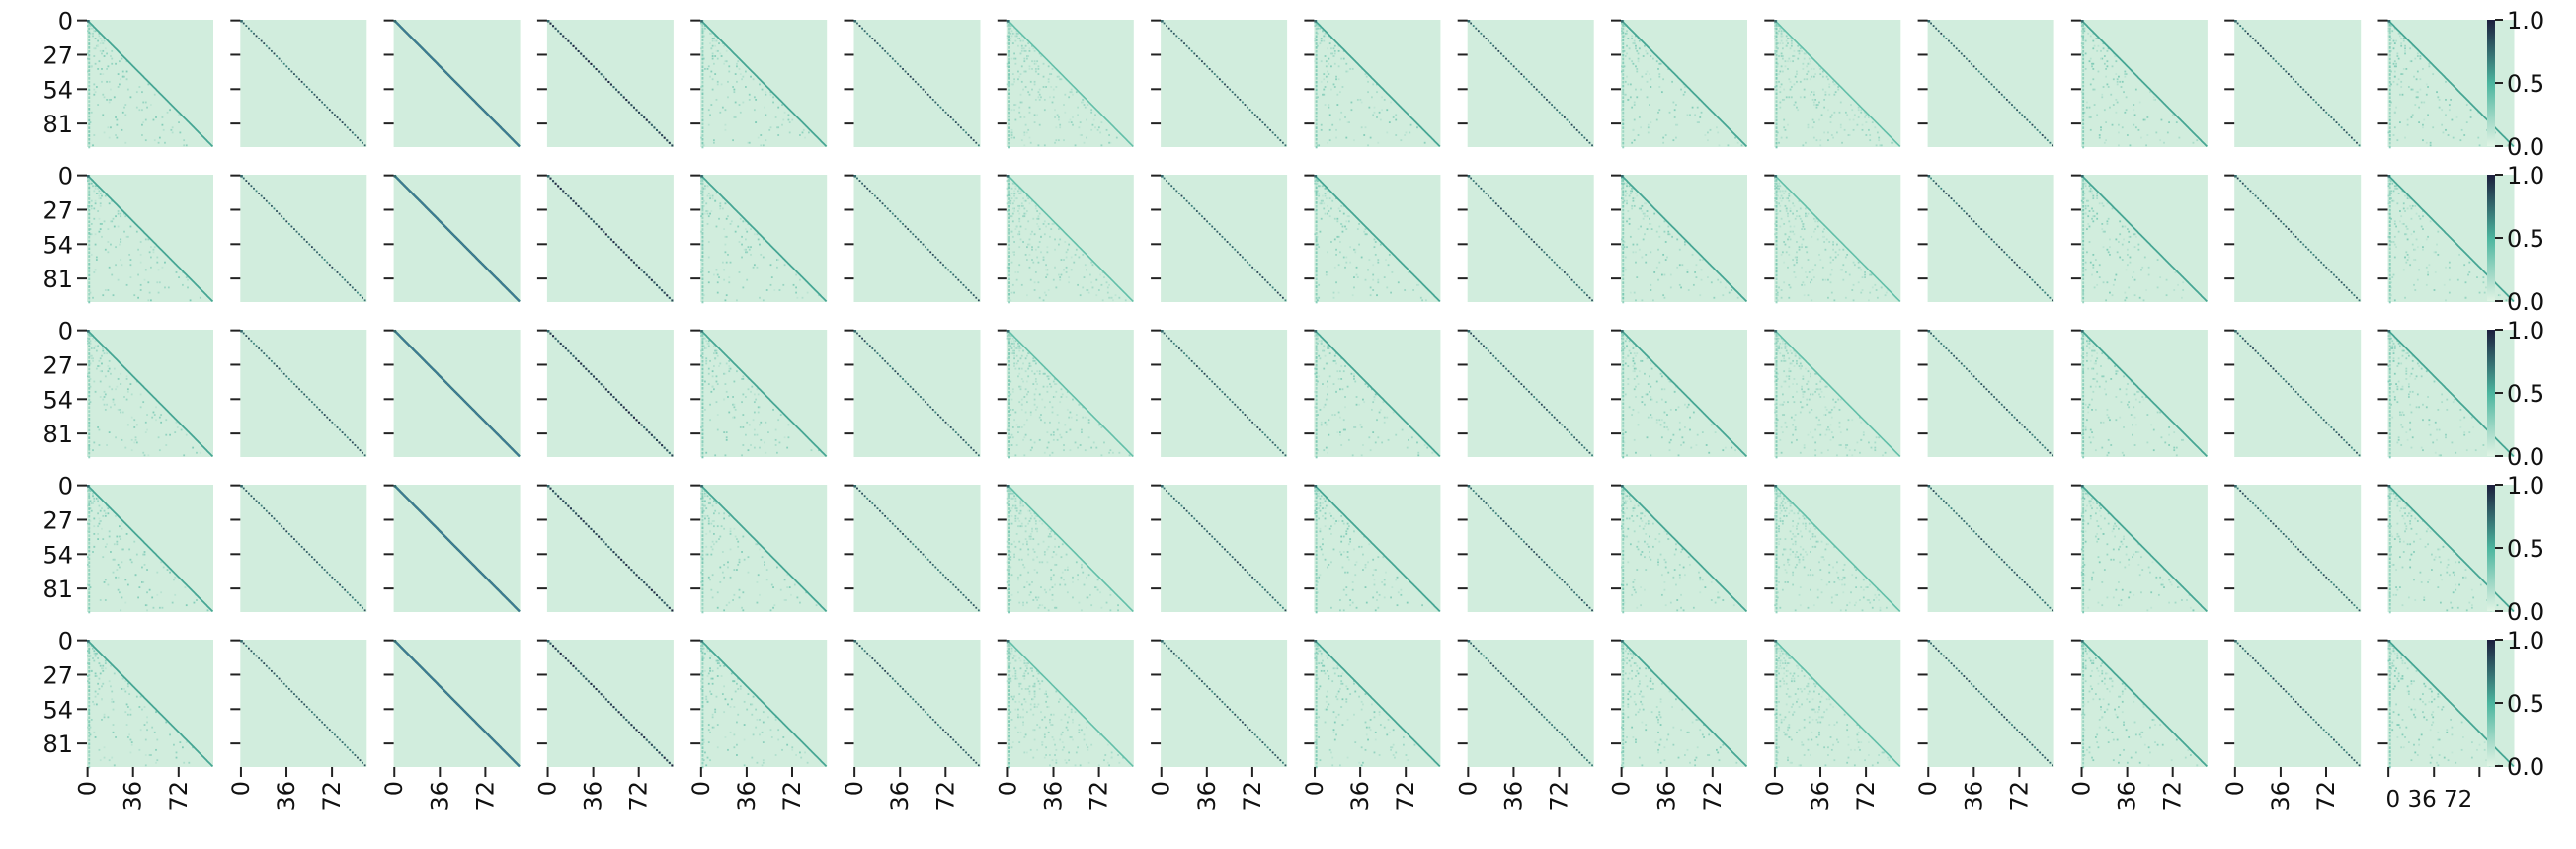 This screenshot has height=849, width=2576. What do you see at coordinates (764, 393) in the screenshot?
I see `diagonal-line` at bounding box center [764, 393].